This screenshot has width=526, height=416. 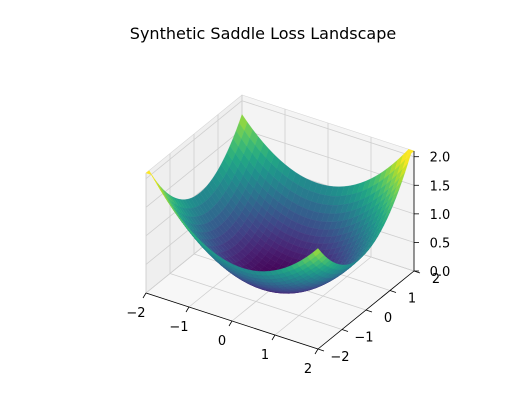 What do you see at coordinates (308, 369) in the screenshot?
I see `x-tick-label: 2` at bounding box center [308, 369].